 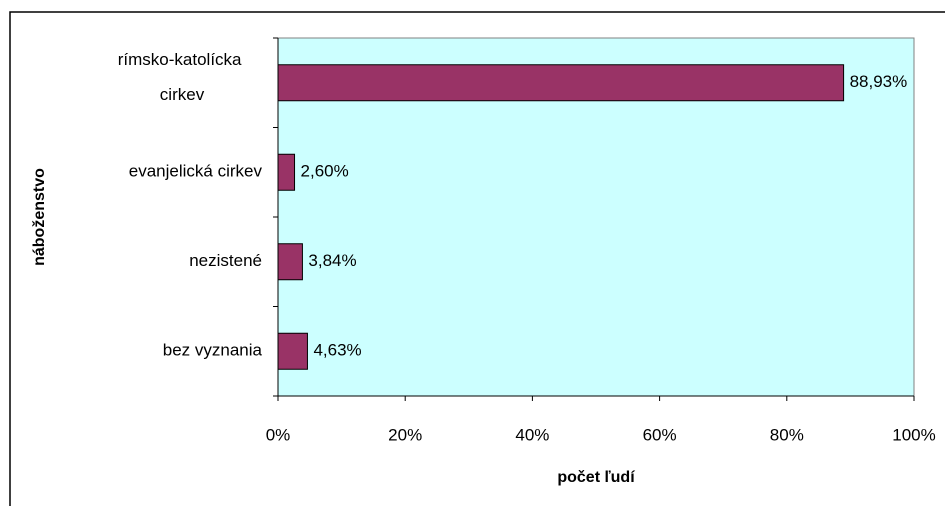 I want to click on x-tick-label: 100%, so click(x=913, y=434).